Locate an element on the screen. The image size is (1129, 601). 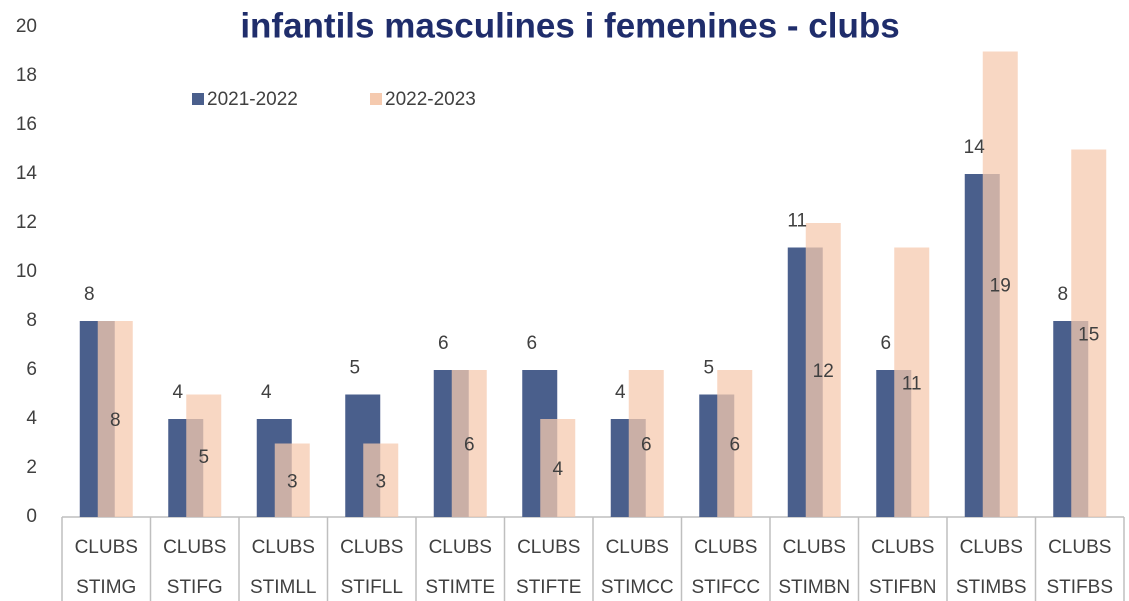
data-label: 19 is located at coordinates (1000, 285).